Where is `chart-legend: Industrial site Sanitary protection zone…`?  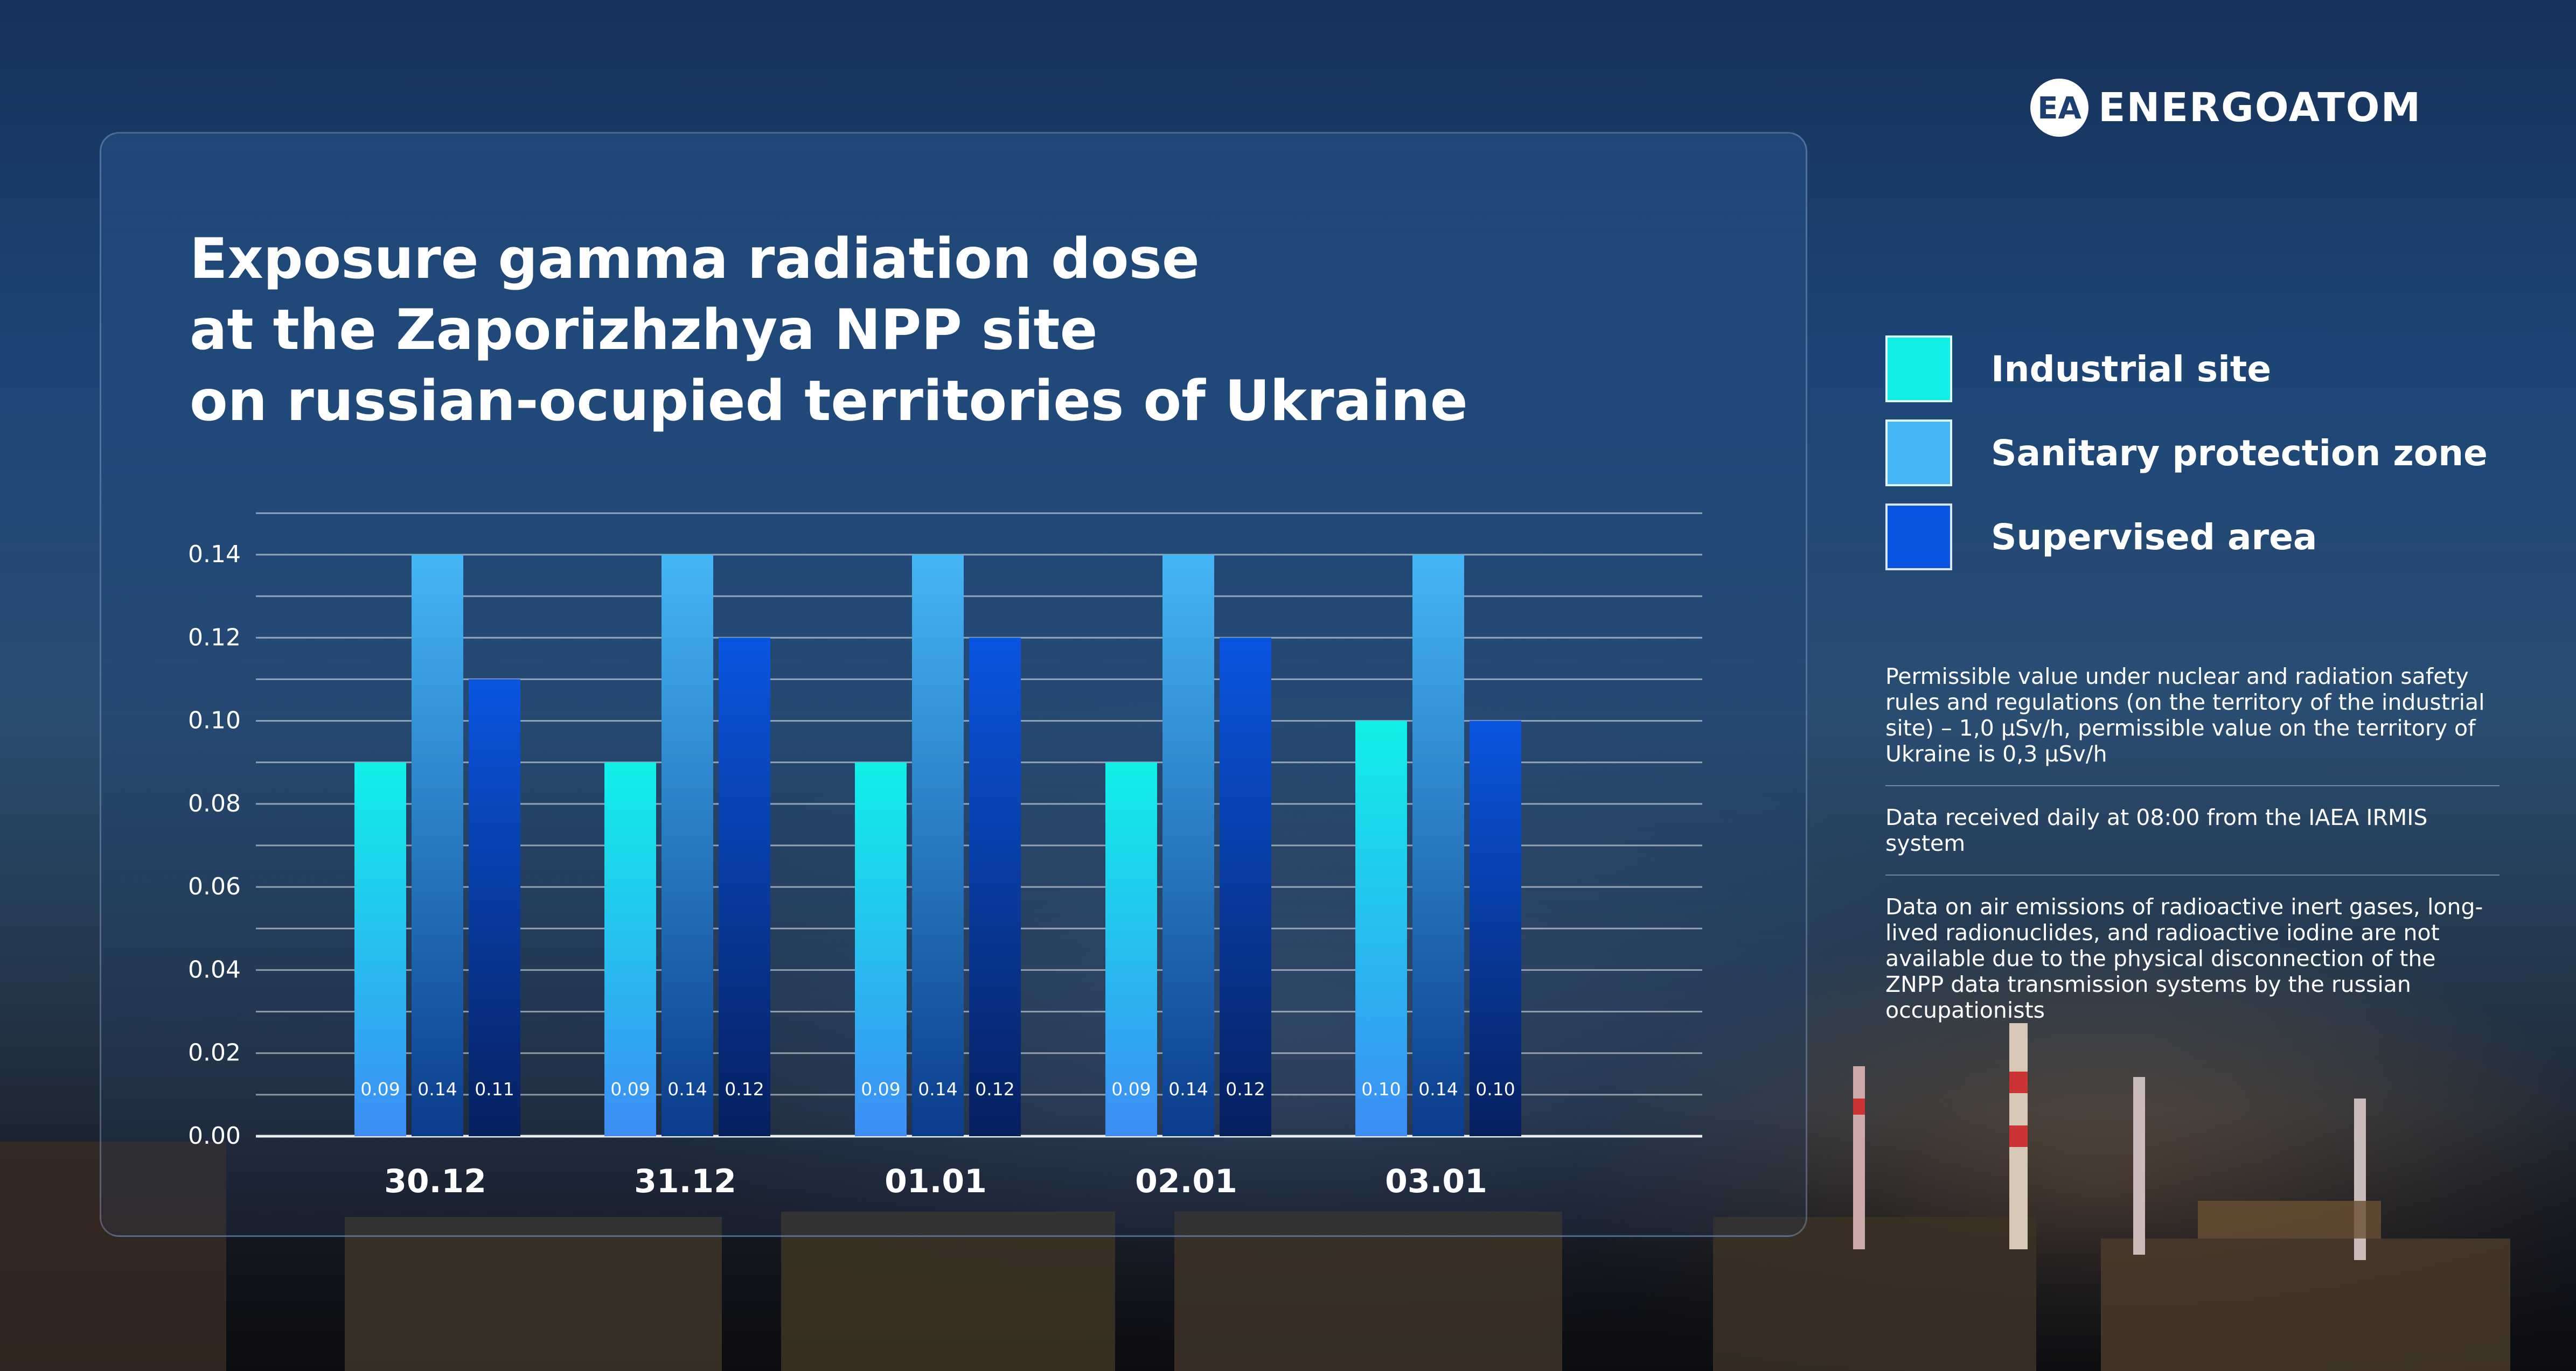
chart-legend: Industrial site Sanitary protection zone… is located at coordinates (2186, 460).